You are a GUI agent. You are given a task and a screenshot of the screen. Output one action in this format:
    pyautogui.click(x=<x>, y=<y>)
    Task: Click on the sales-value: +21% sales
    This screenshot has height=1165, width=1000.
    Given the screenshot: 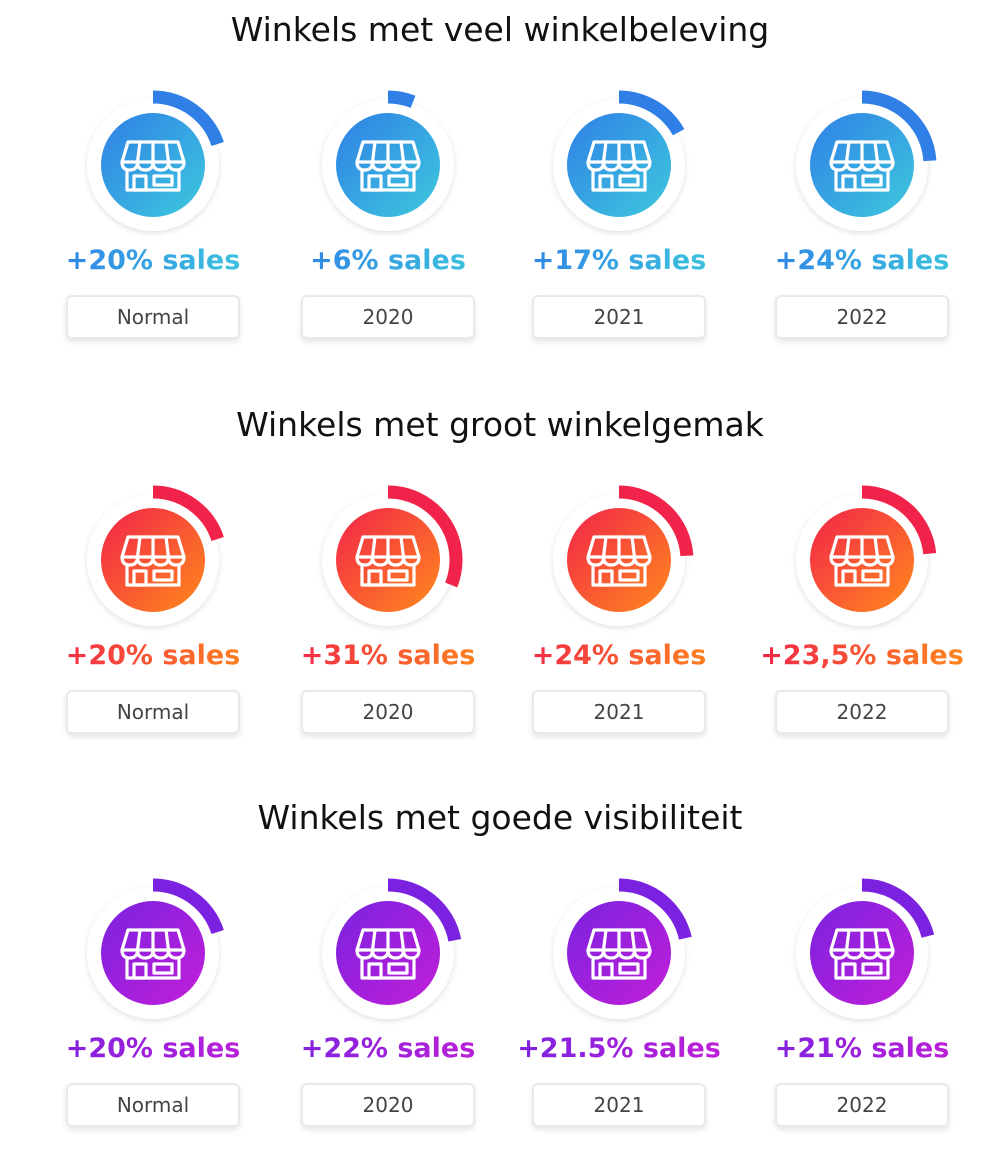 What is the action you would take?
    pyautogui.click(x=862, y=1048)
    